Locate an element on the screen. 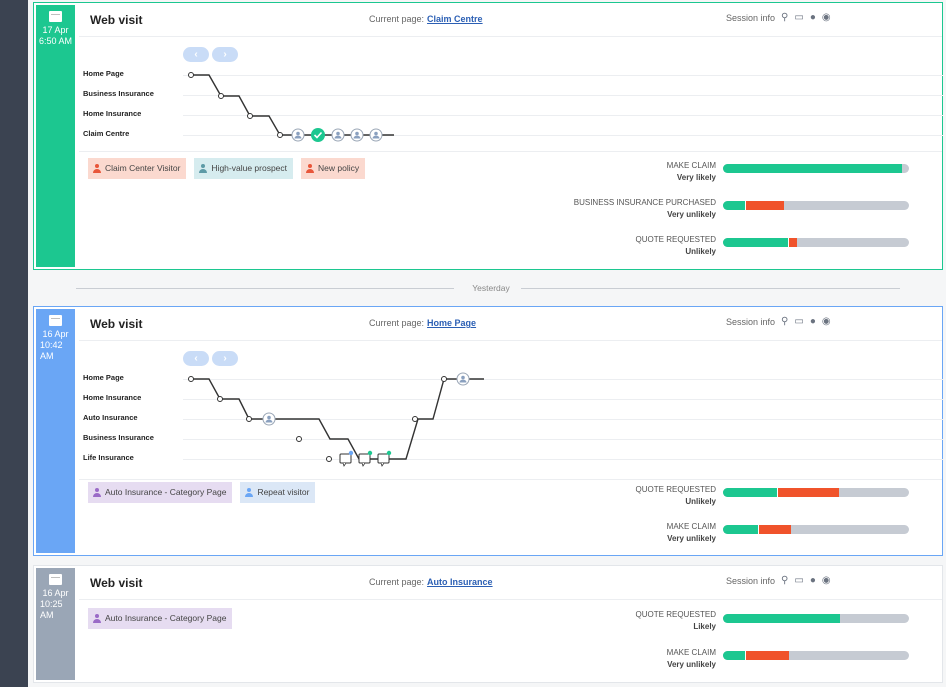  visit-date-stripe: 16 Apr 10:42 AM is located at coordinates (55, 431).